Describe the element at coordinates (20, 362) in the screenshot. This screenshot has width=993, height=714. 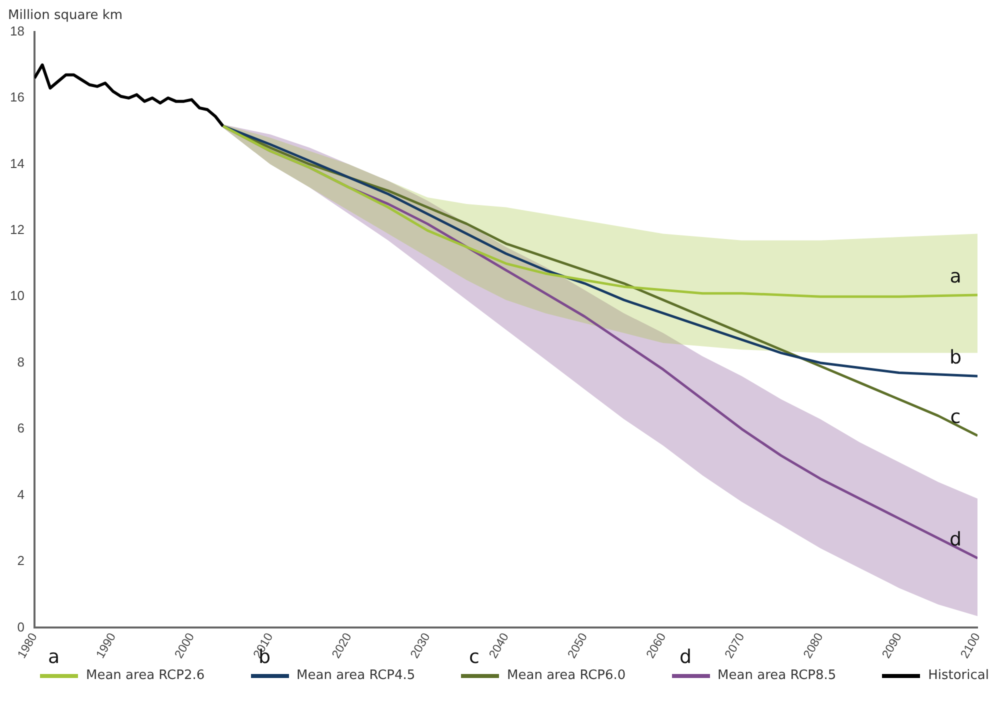
I see `y-tick-label: 8` at that location.